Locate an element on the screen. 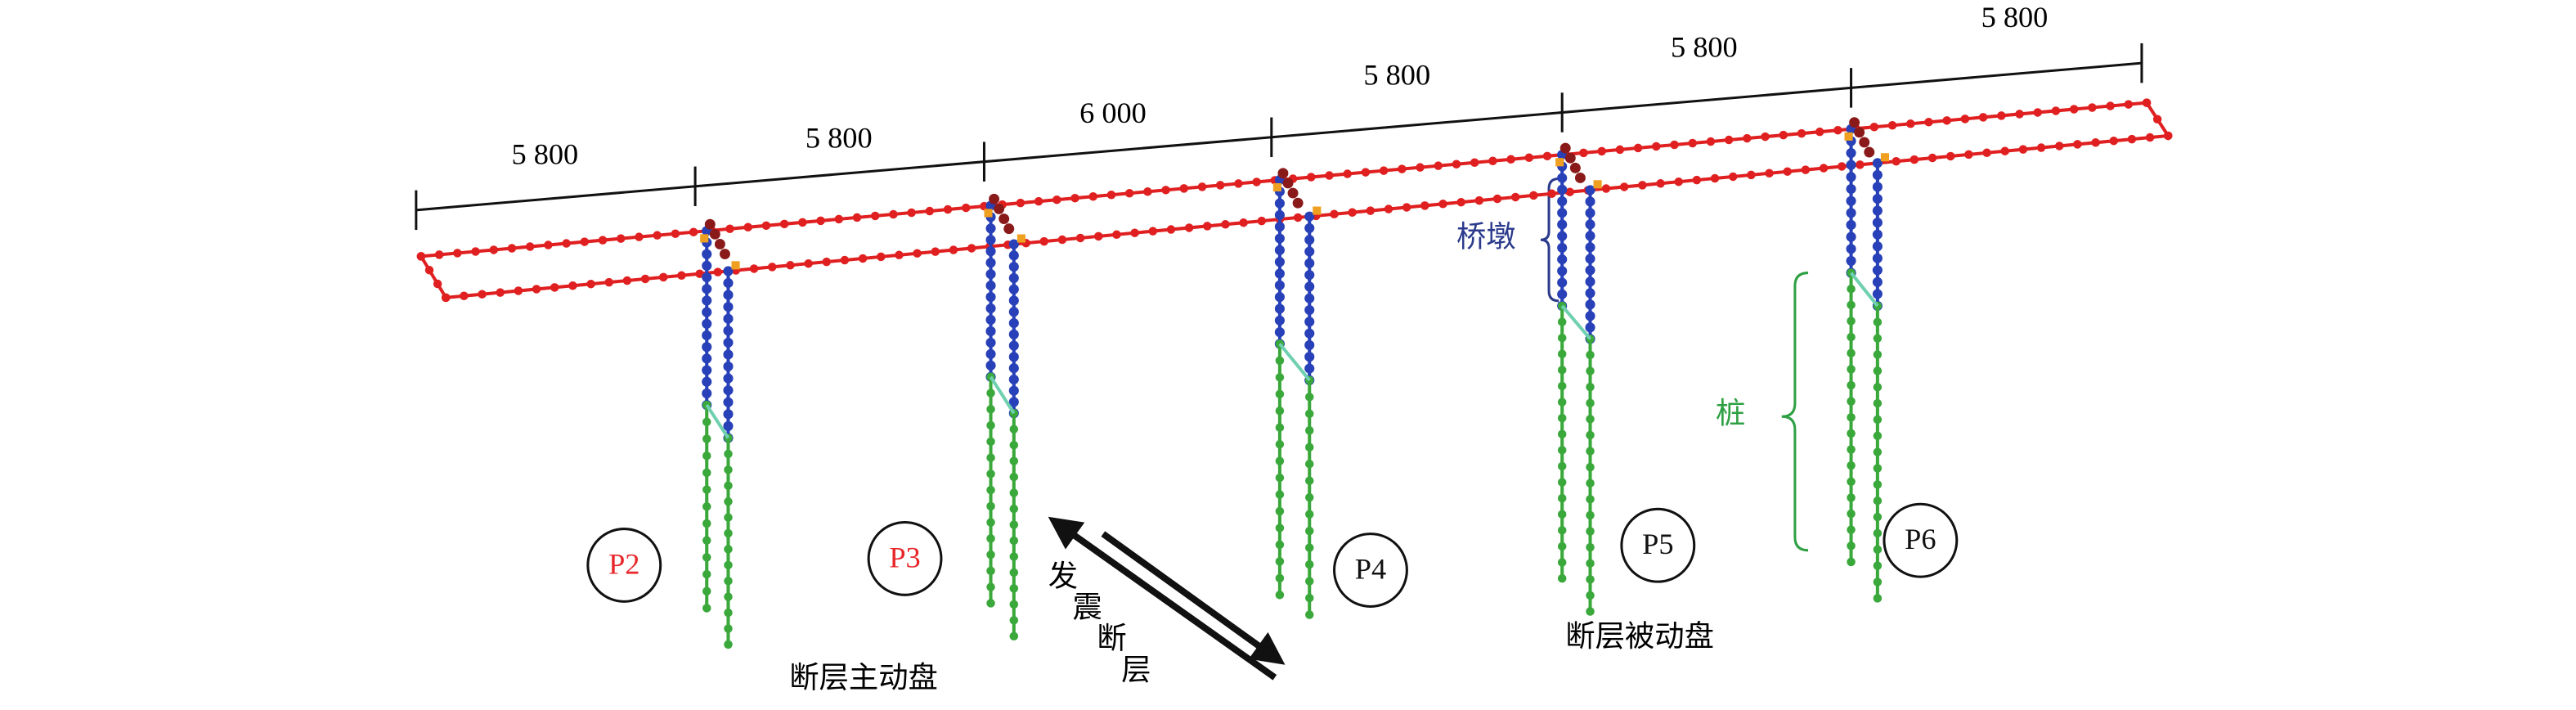 Image resolution: width=2576 pixels, height=710 pixels. pier-id: P4 is located at coordinates (1370, 568).